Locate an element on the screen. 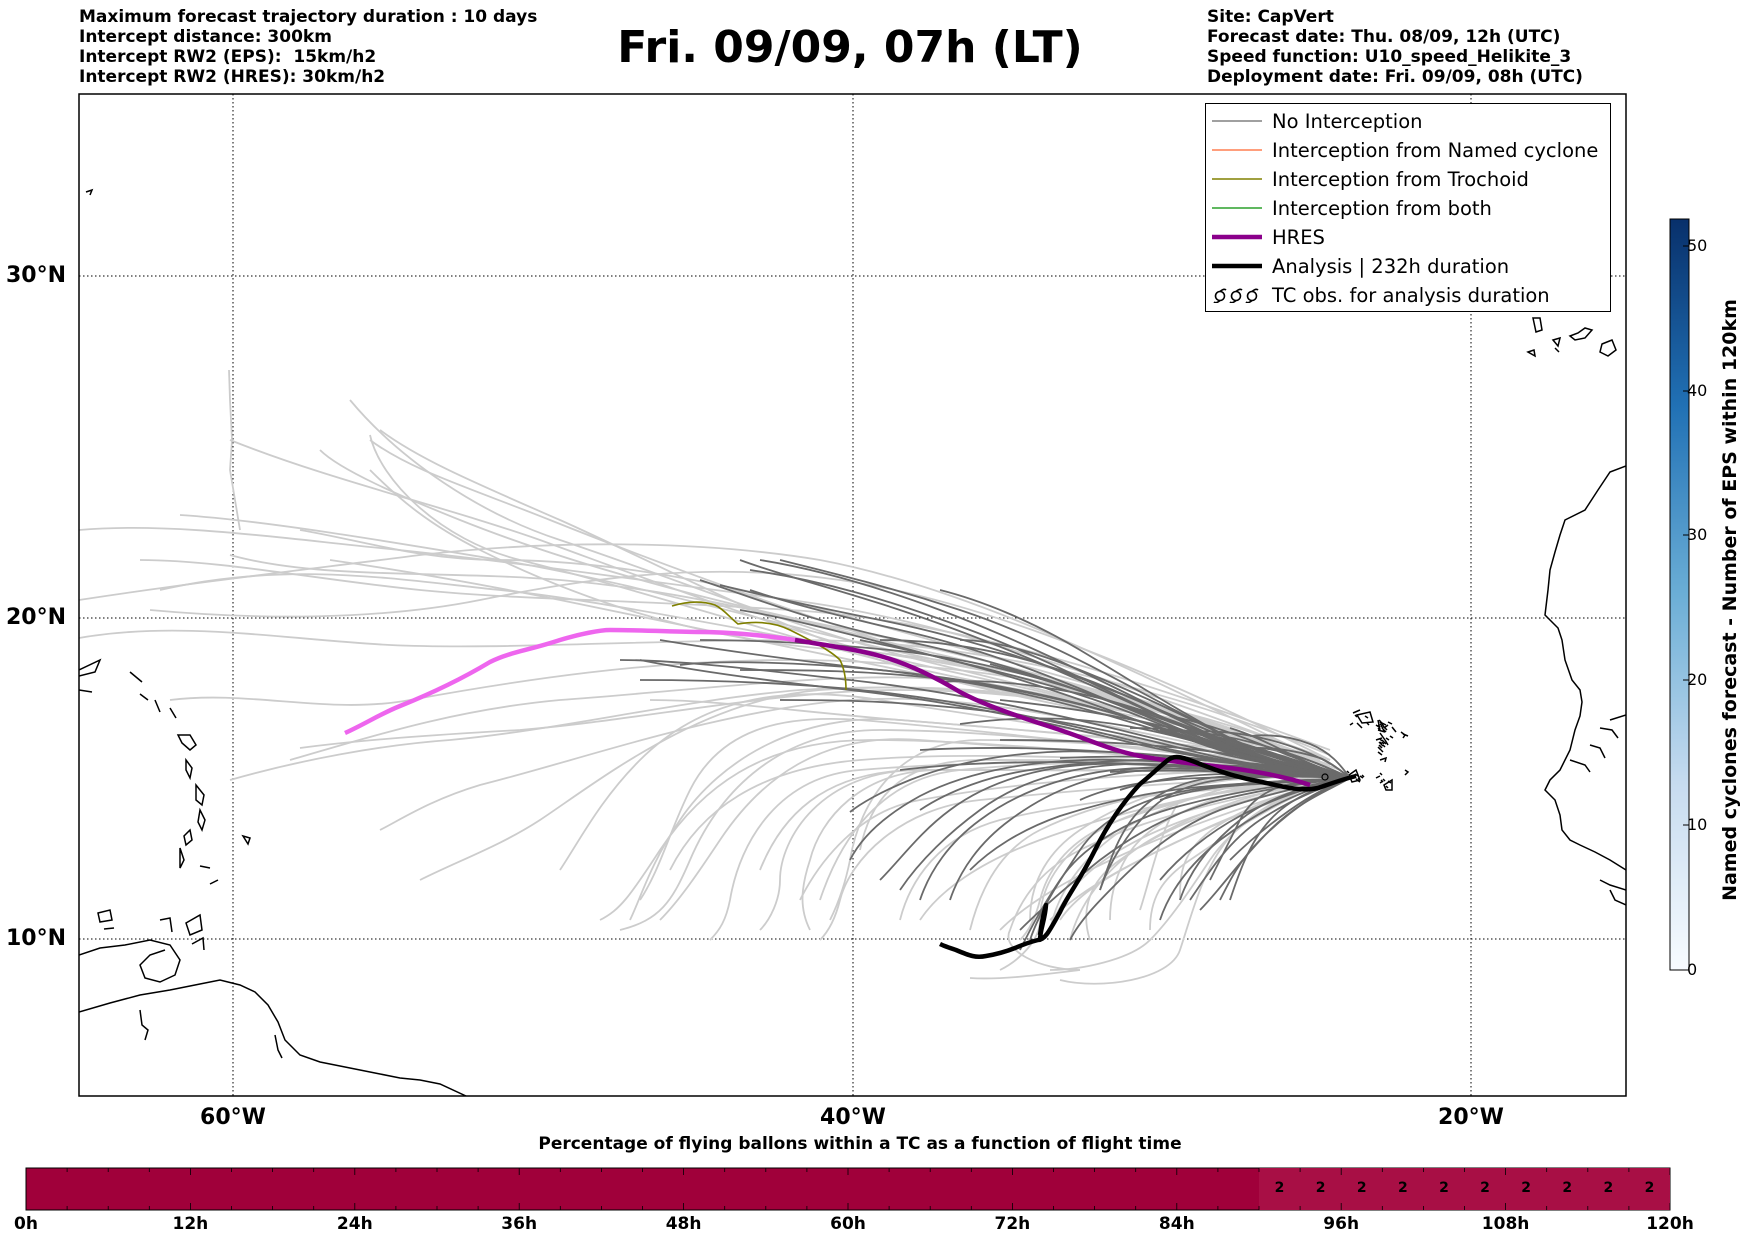 The width and height of the screenshot is (1752, 1241). tc-symbol-icon is located at coordinates (1236, 295).